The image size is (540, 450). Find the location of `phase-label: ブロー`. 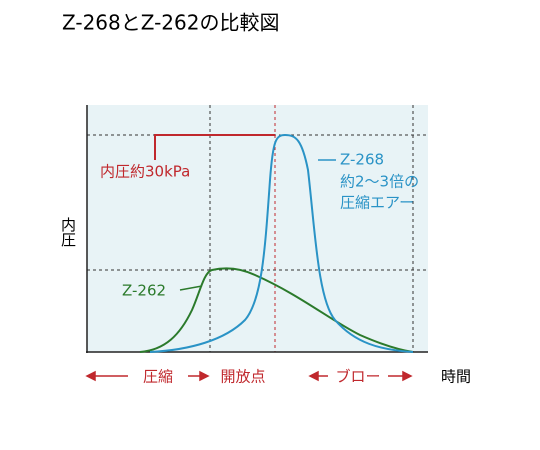

phase-label: ブロー is located at coordinates (357, 377).